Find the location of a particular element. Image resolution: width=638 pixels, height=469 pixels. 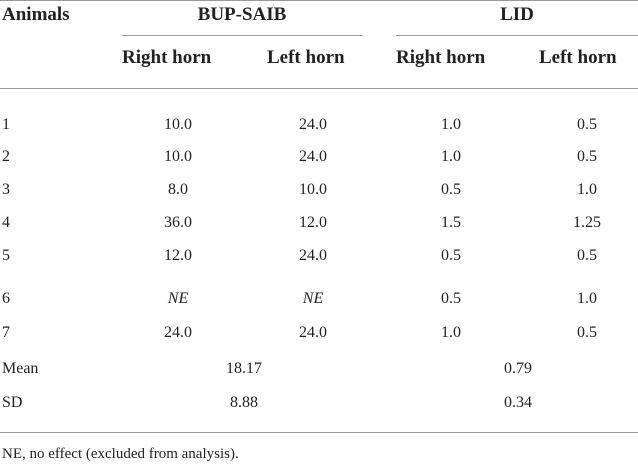

header-lid-right-horn: Right horn is located at coordinates (441, 57).